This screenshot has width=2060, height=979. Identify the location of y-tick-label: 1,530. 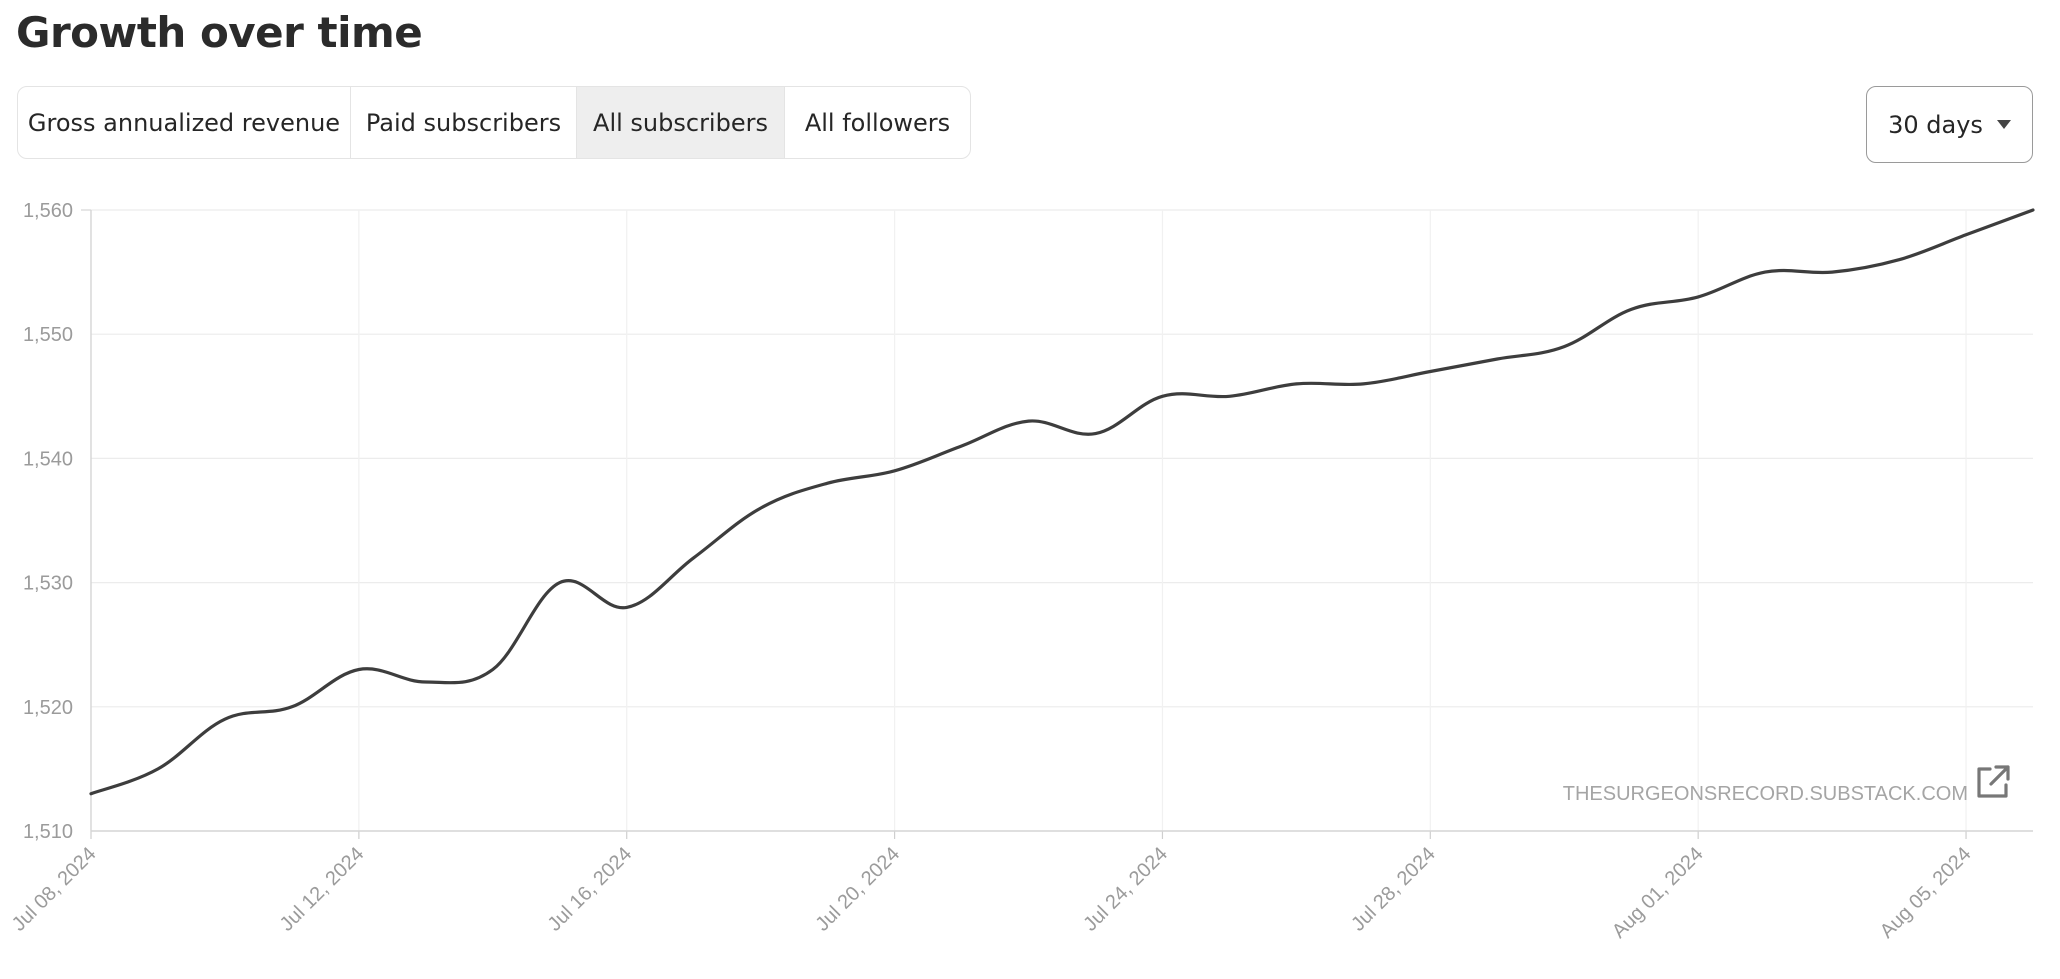
(48, 584).